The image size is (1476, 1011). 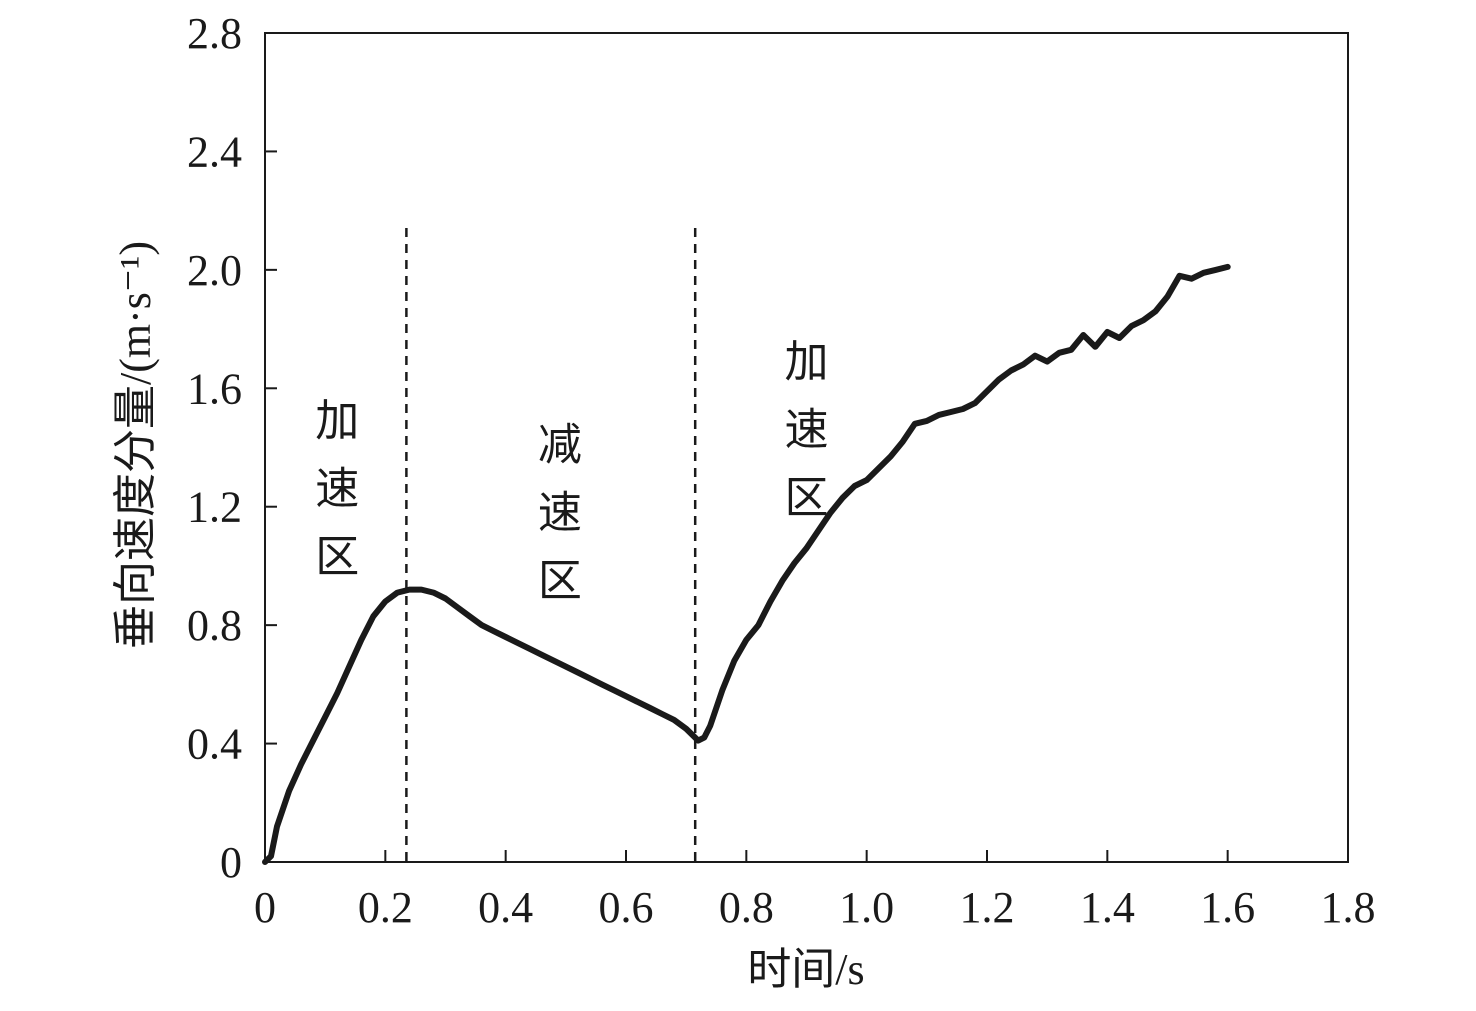 What do you see at coordinates (626, 907) in the screenshot?
I see `x-tick-label: 0.6` at bounding box center [626, 907].